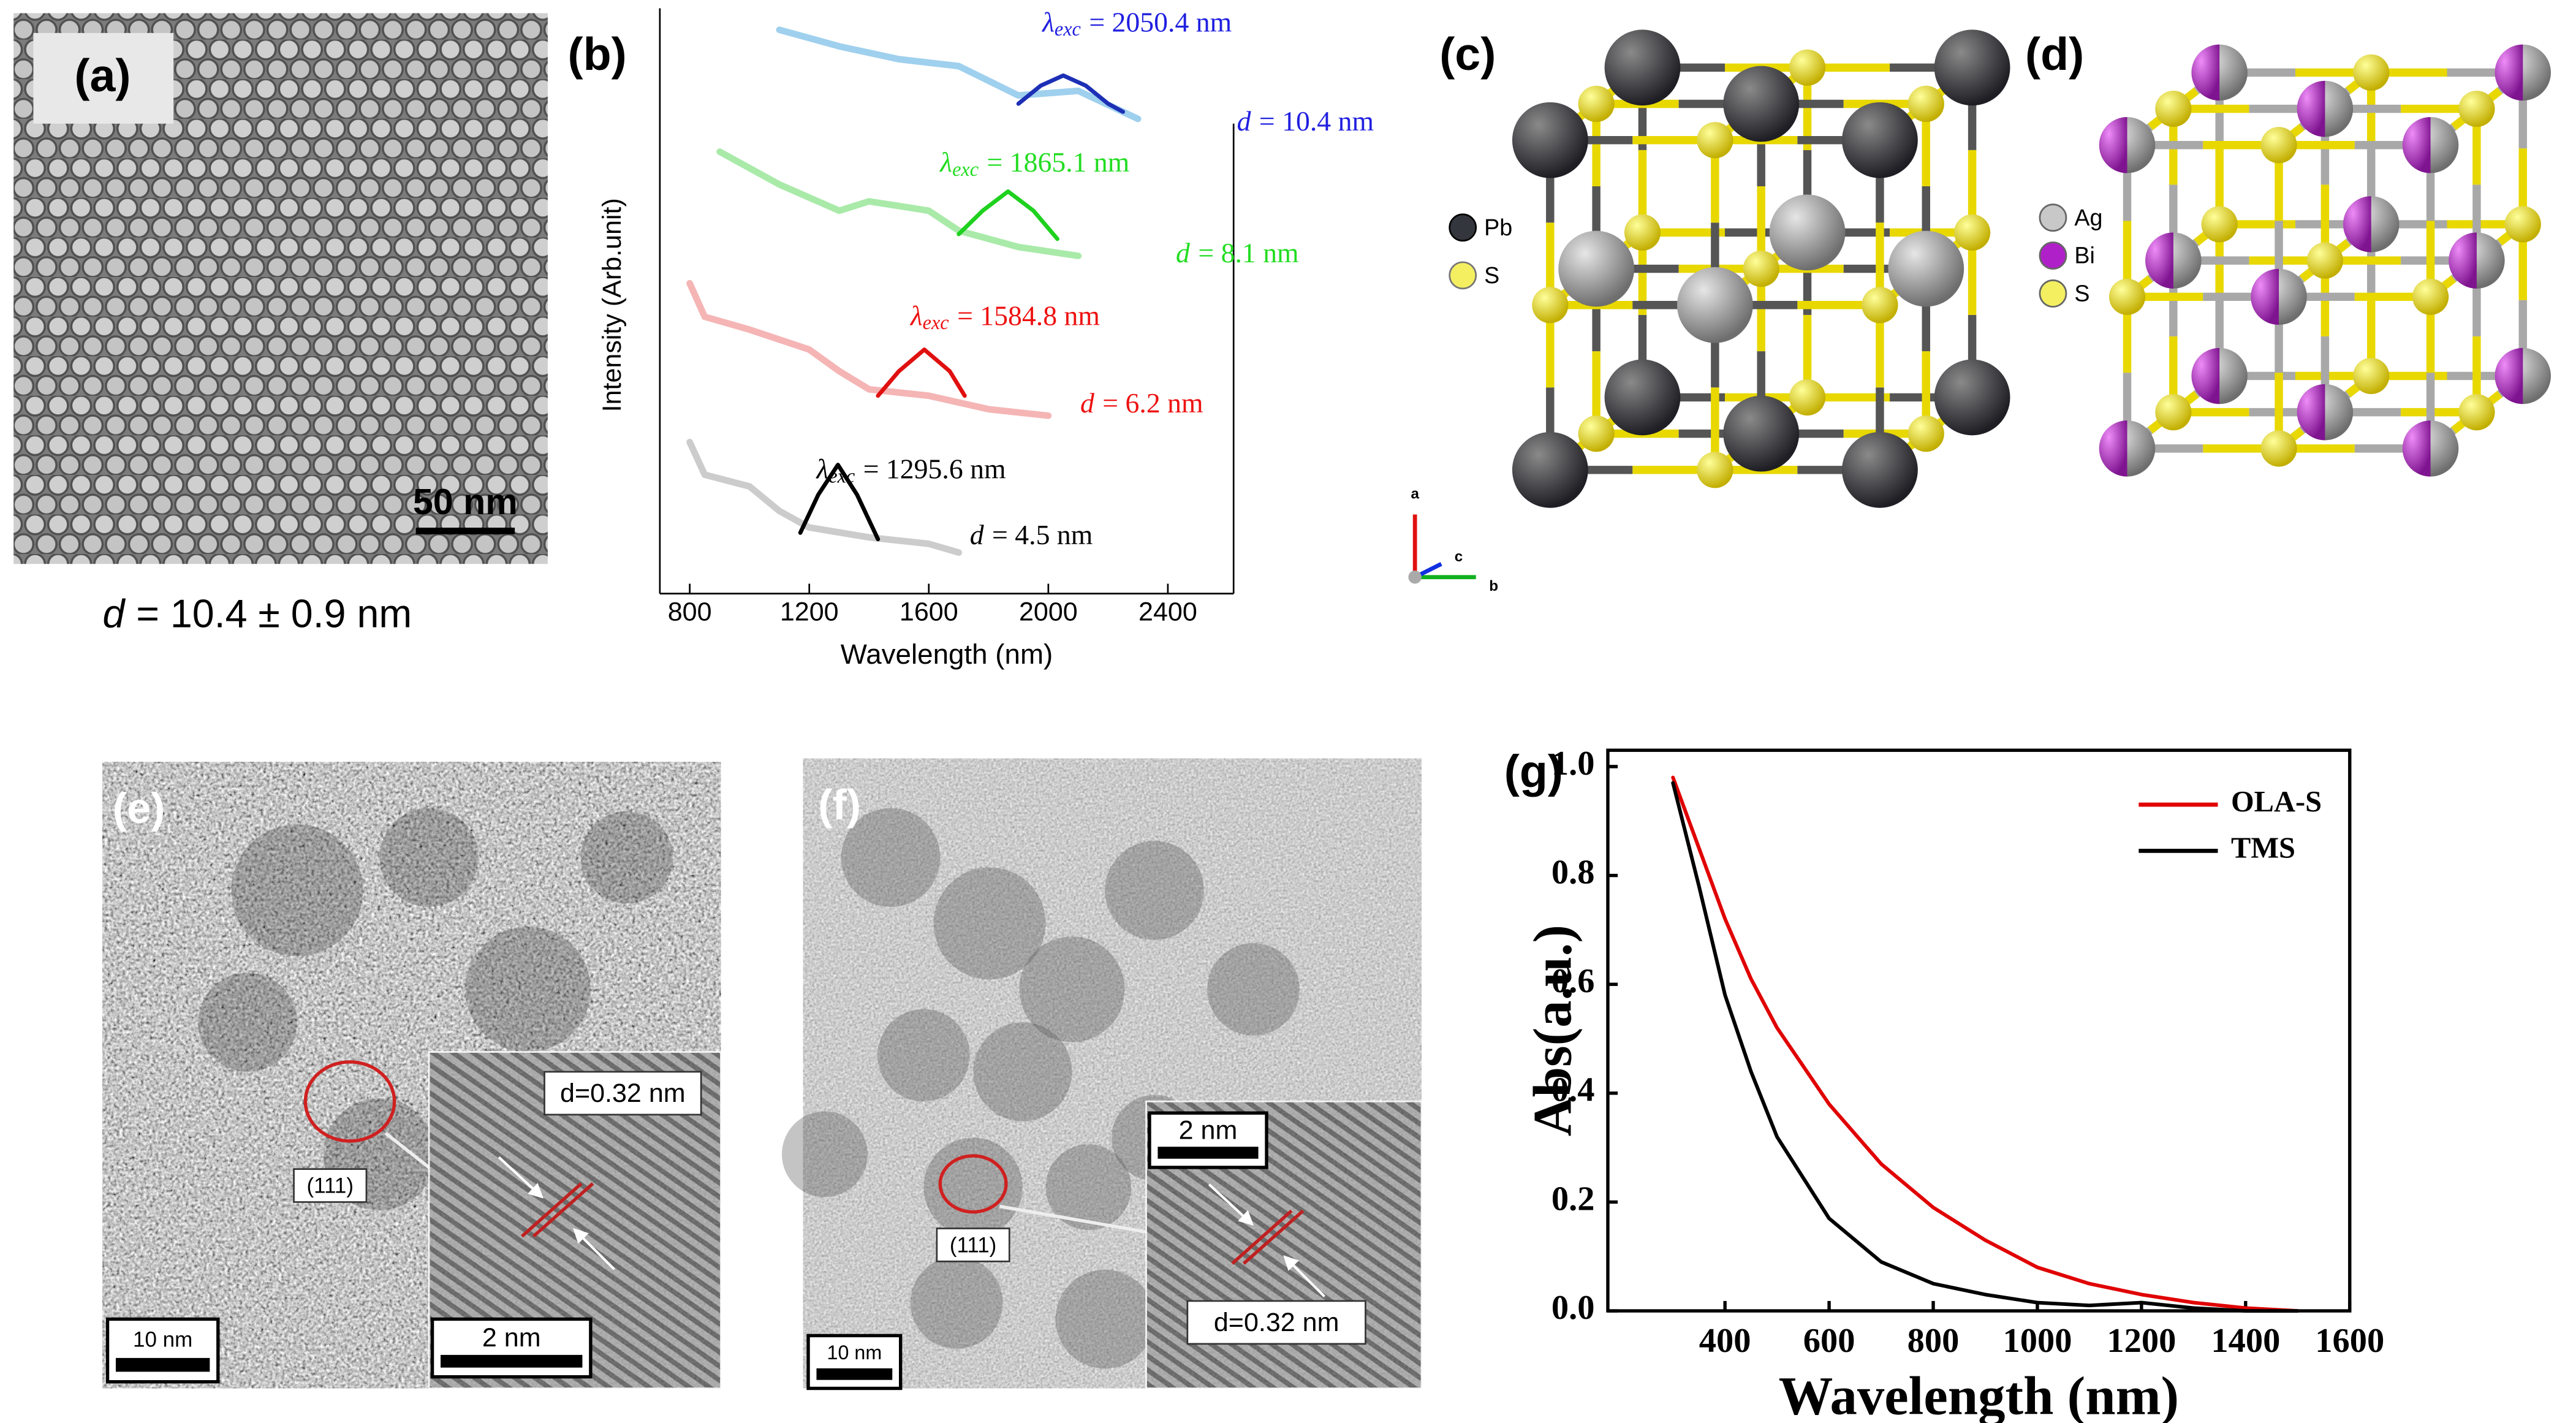 The width and height of the screenshot is (2576, 1423). What do you see at coordinates (1042, 534) in the screenshot?
I see `annotation-text: = 4.5 nm` at bounding box center [1042, 534].